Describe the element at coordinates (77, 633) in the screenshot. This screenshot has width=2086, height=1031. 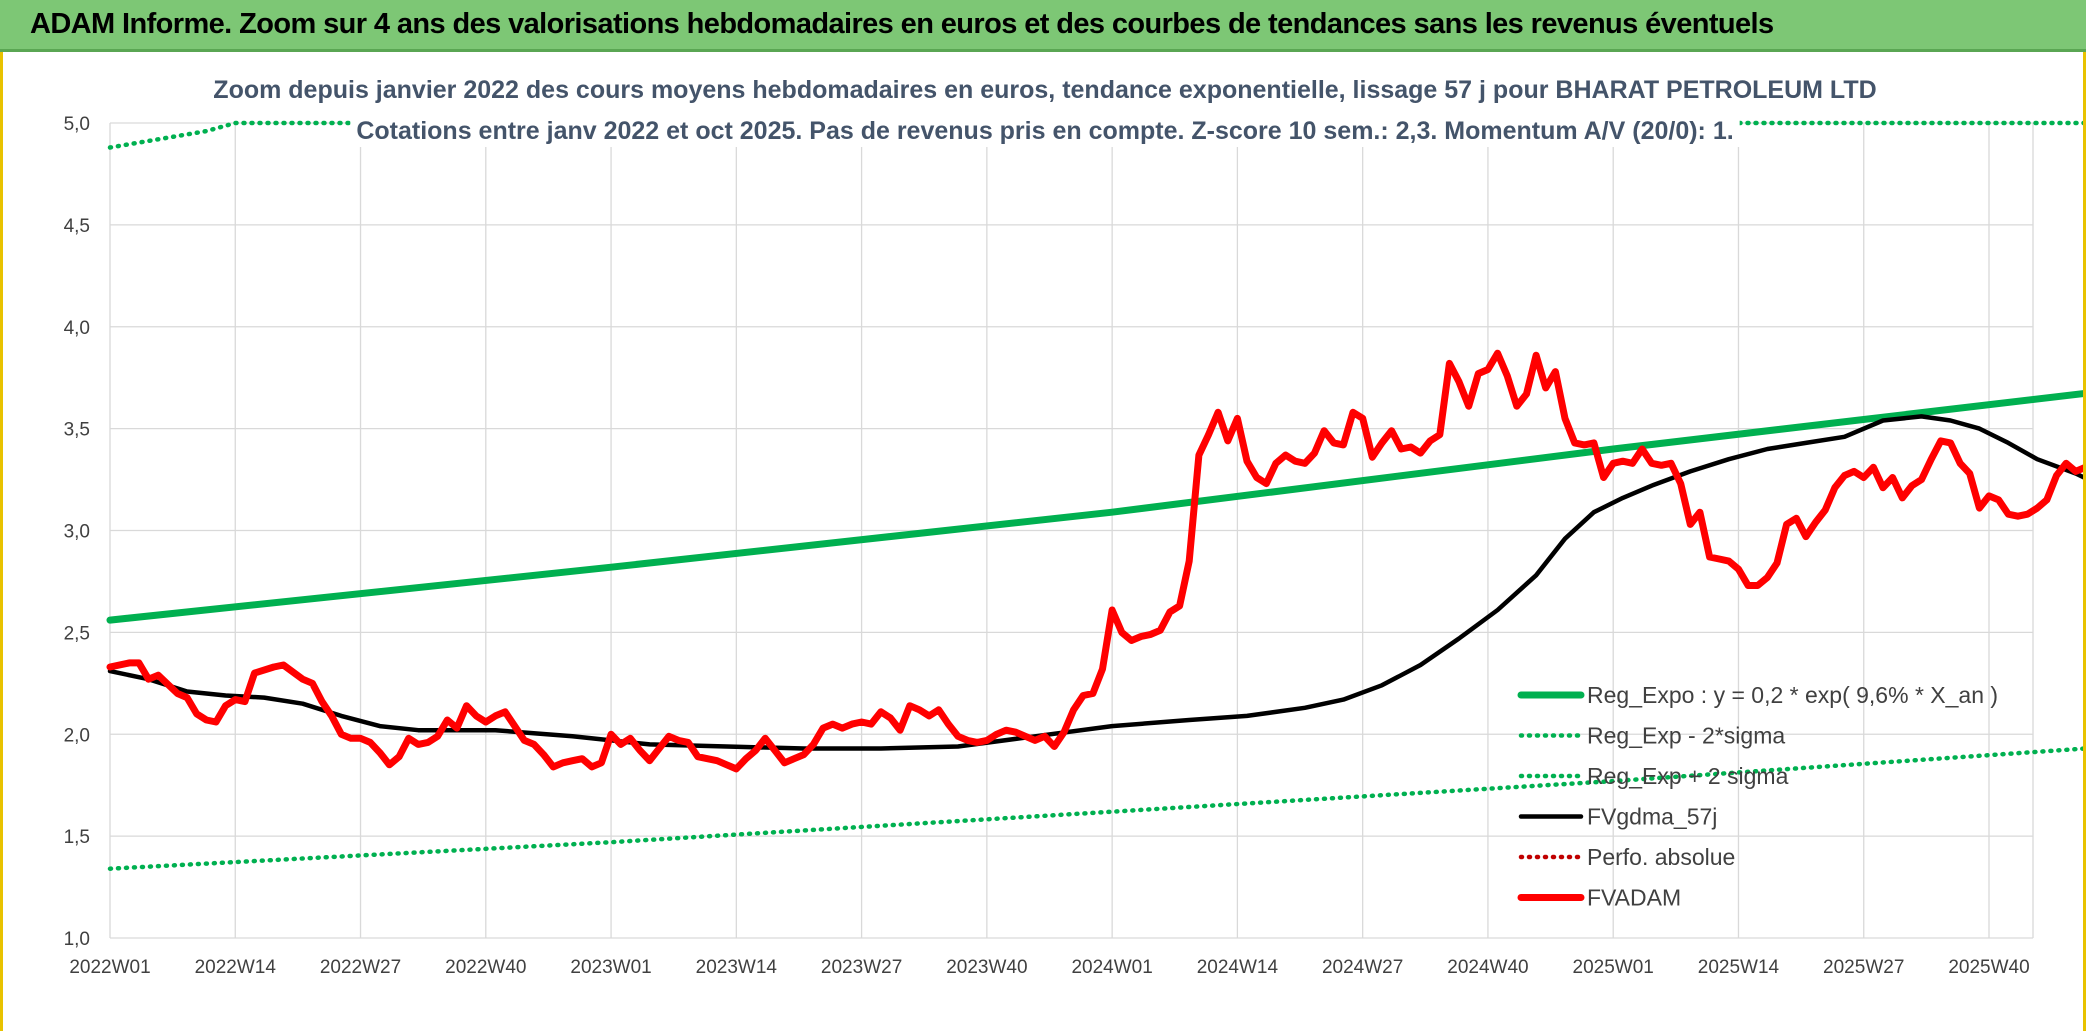
I see `y-tick-label: 2,5` at that location.